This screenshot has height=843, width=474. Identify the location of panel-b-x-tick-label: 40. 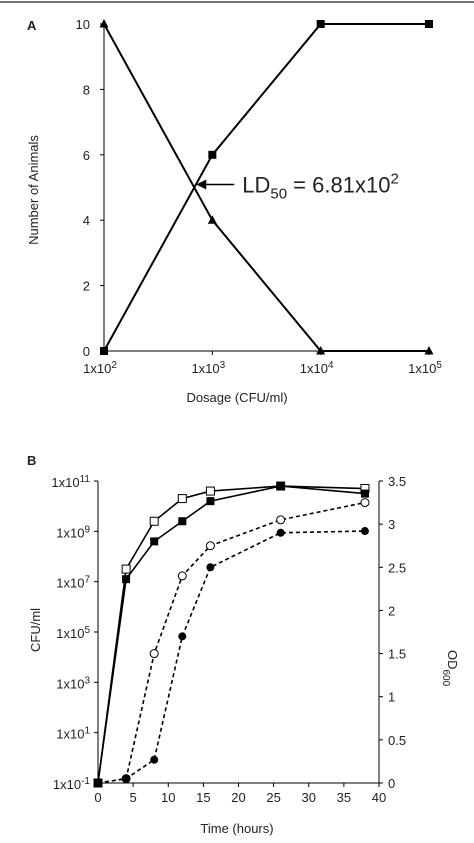
(379, 797).